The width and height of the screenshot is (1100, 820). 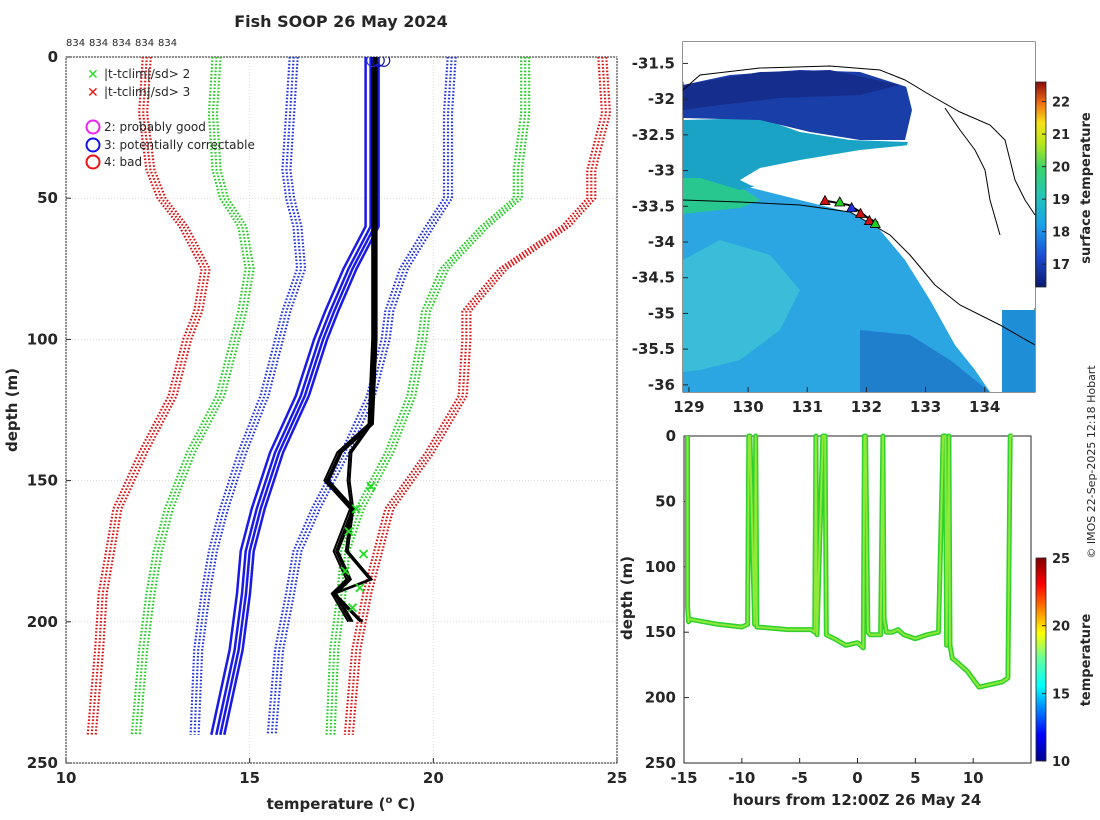 I want to click on sst-cb-tick-label: 17, so click(x=1061, y=265).